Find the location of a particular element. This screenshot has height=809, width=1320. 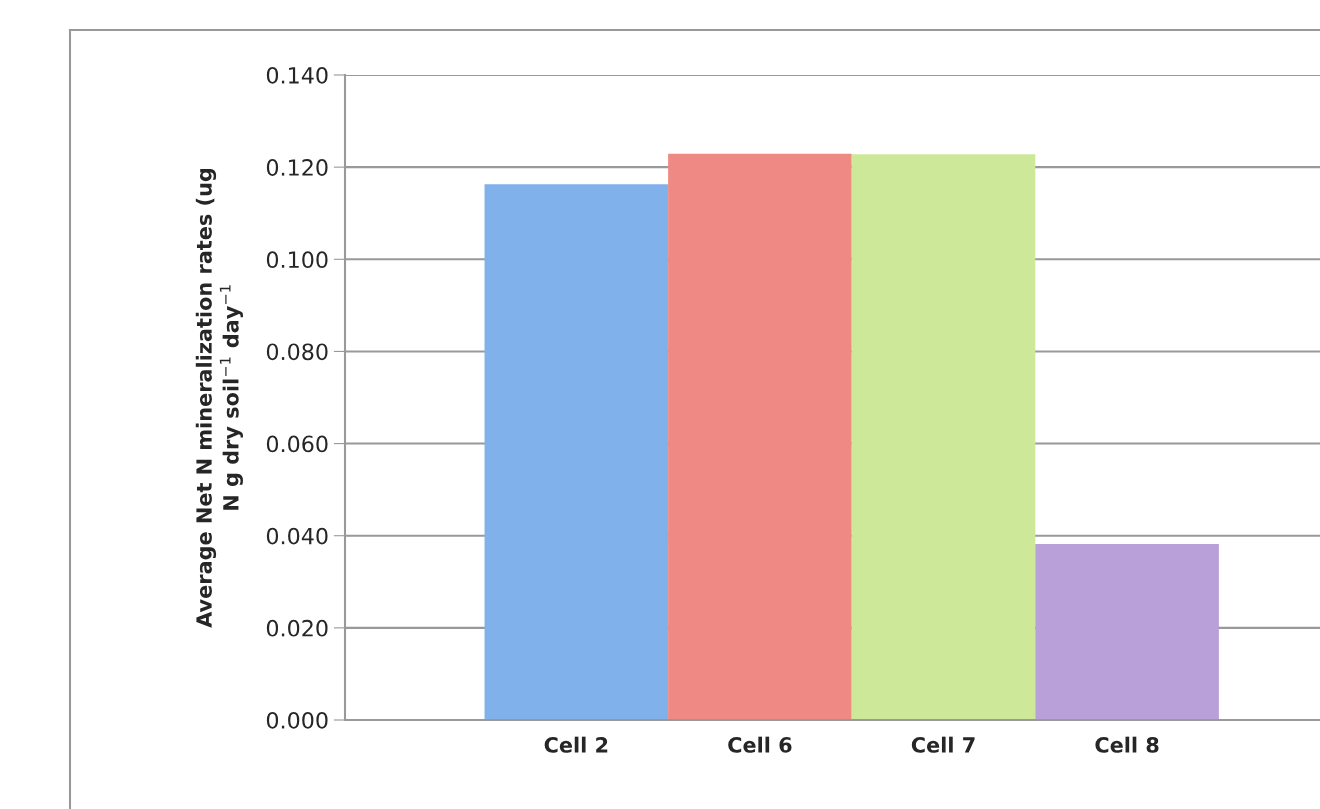

y-tick-label: 0.020 is located at coordinates (297, 628).